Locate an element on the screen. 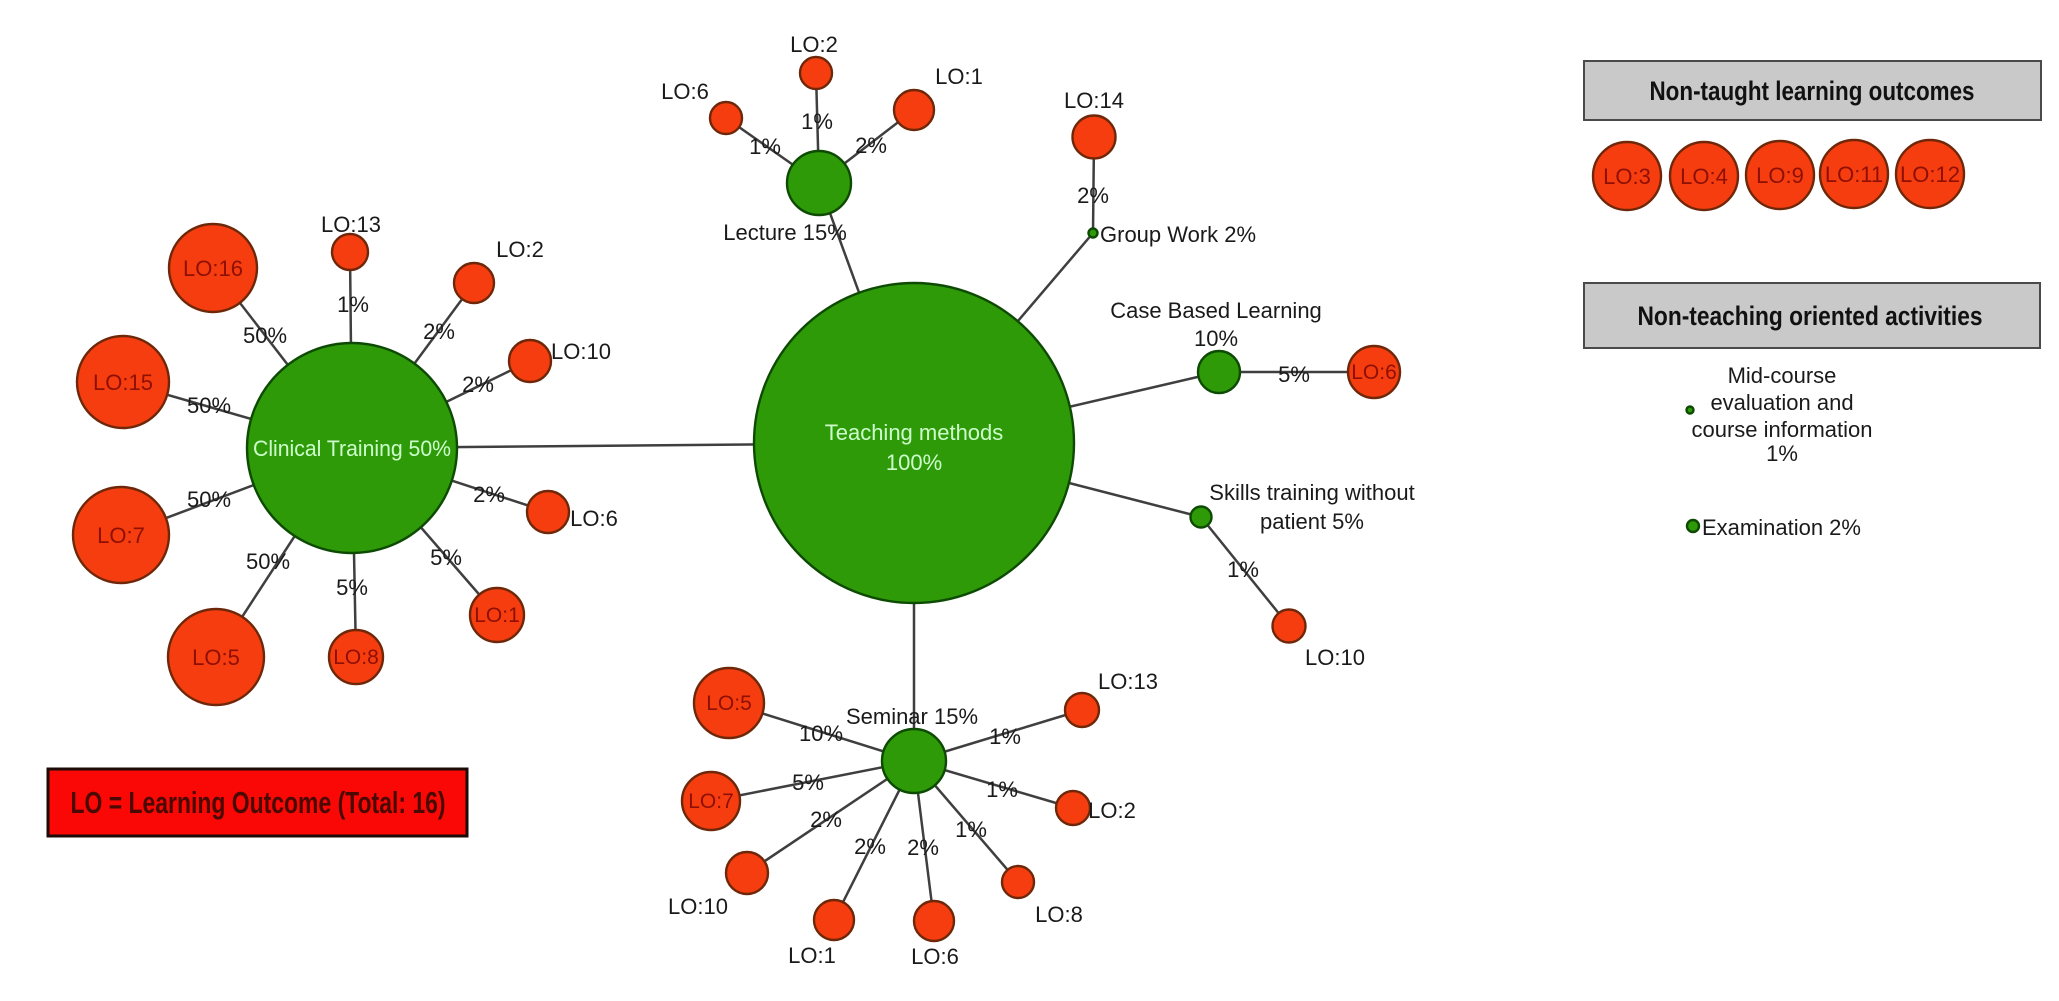 The height and width of the screenshot is (1001, 2059). svg-text:Non-teaching oriented activiti: Non-teaching oriented activities is located at coordinates (1810, 316).